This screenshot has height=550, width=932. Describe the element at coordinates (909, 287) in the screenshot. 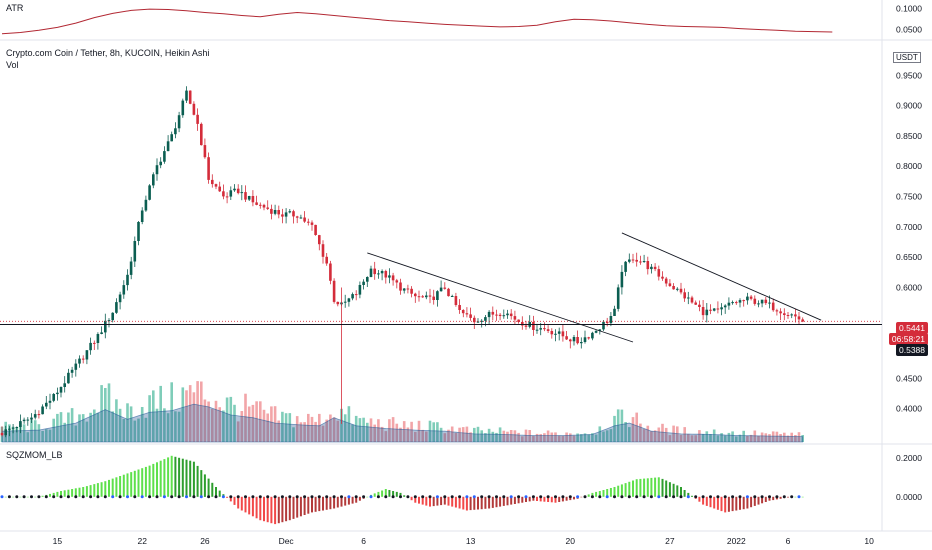

I see `price-tick-label: 0.6000` at that location.